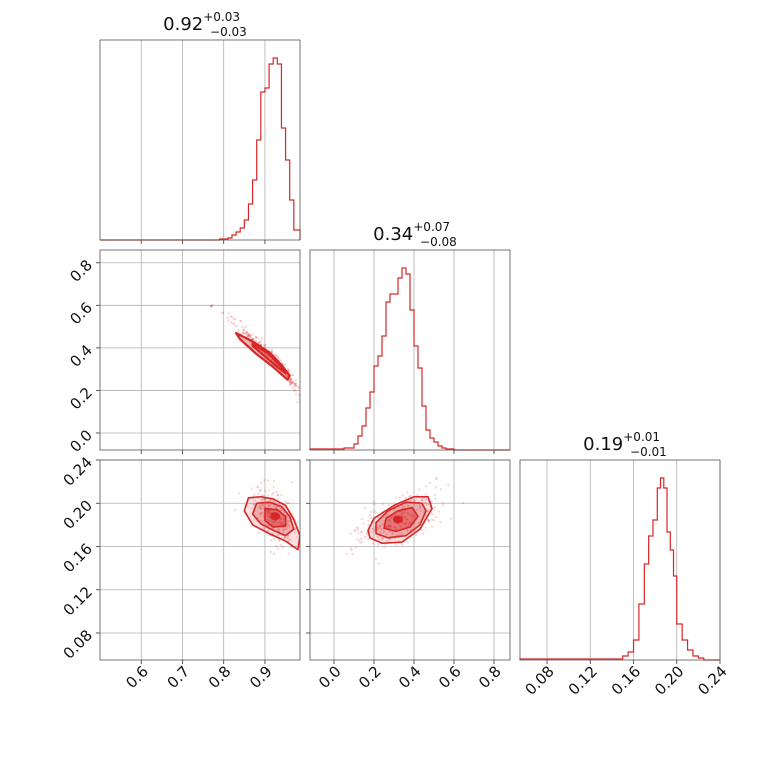 The image size is (760, 760). Describe the element at coordinates (669, 680) in the screenshot. I see `diag-2-xticklabel-3: 0.20` at that location.